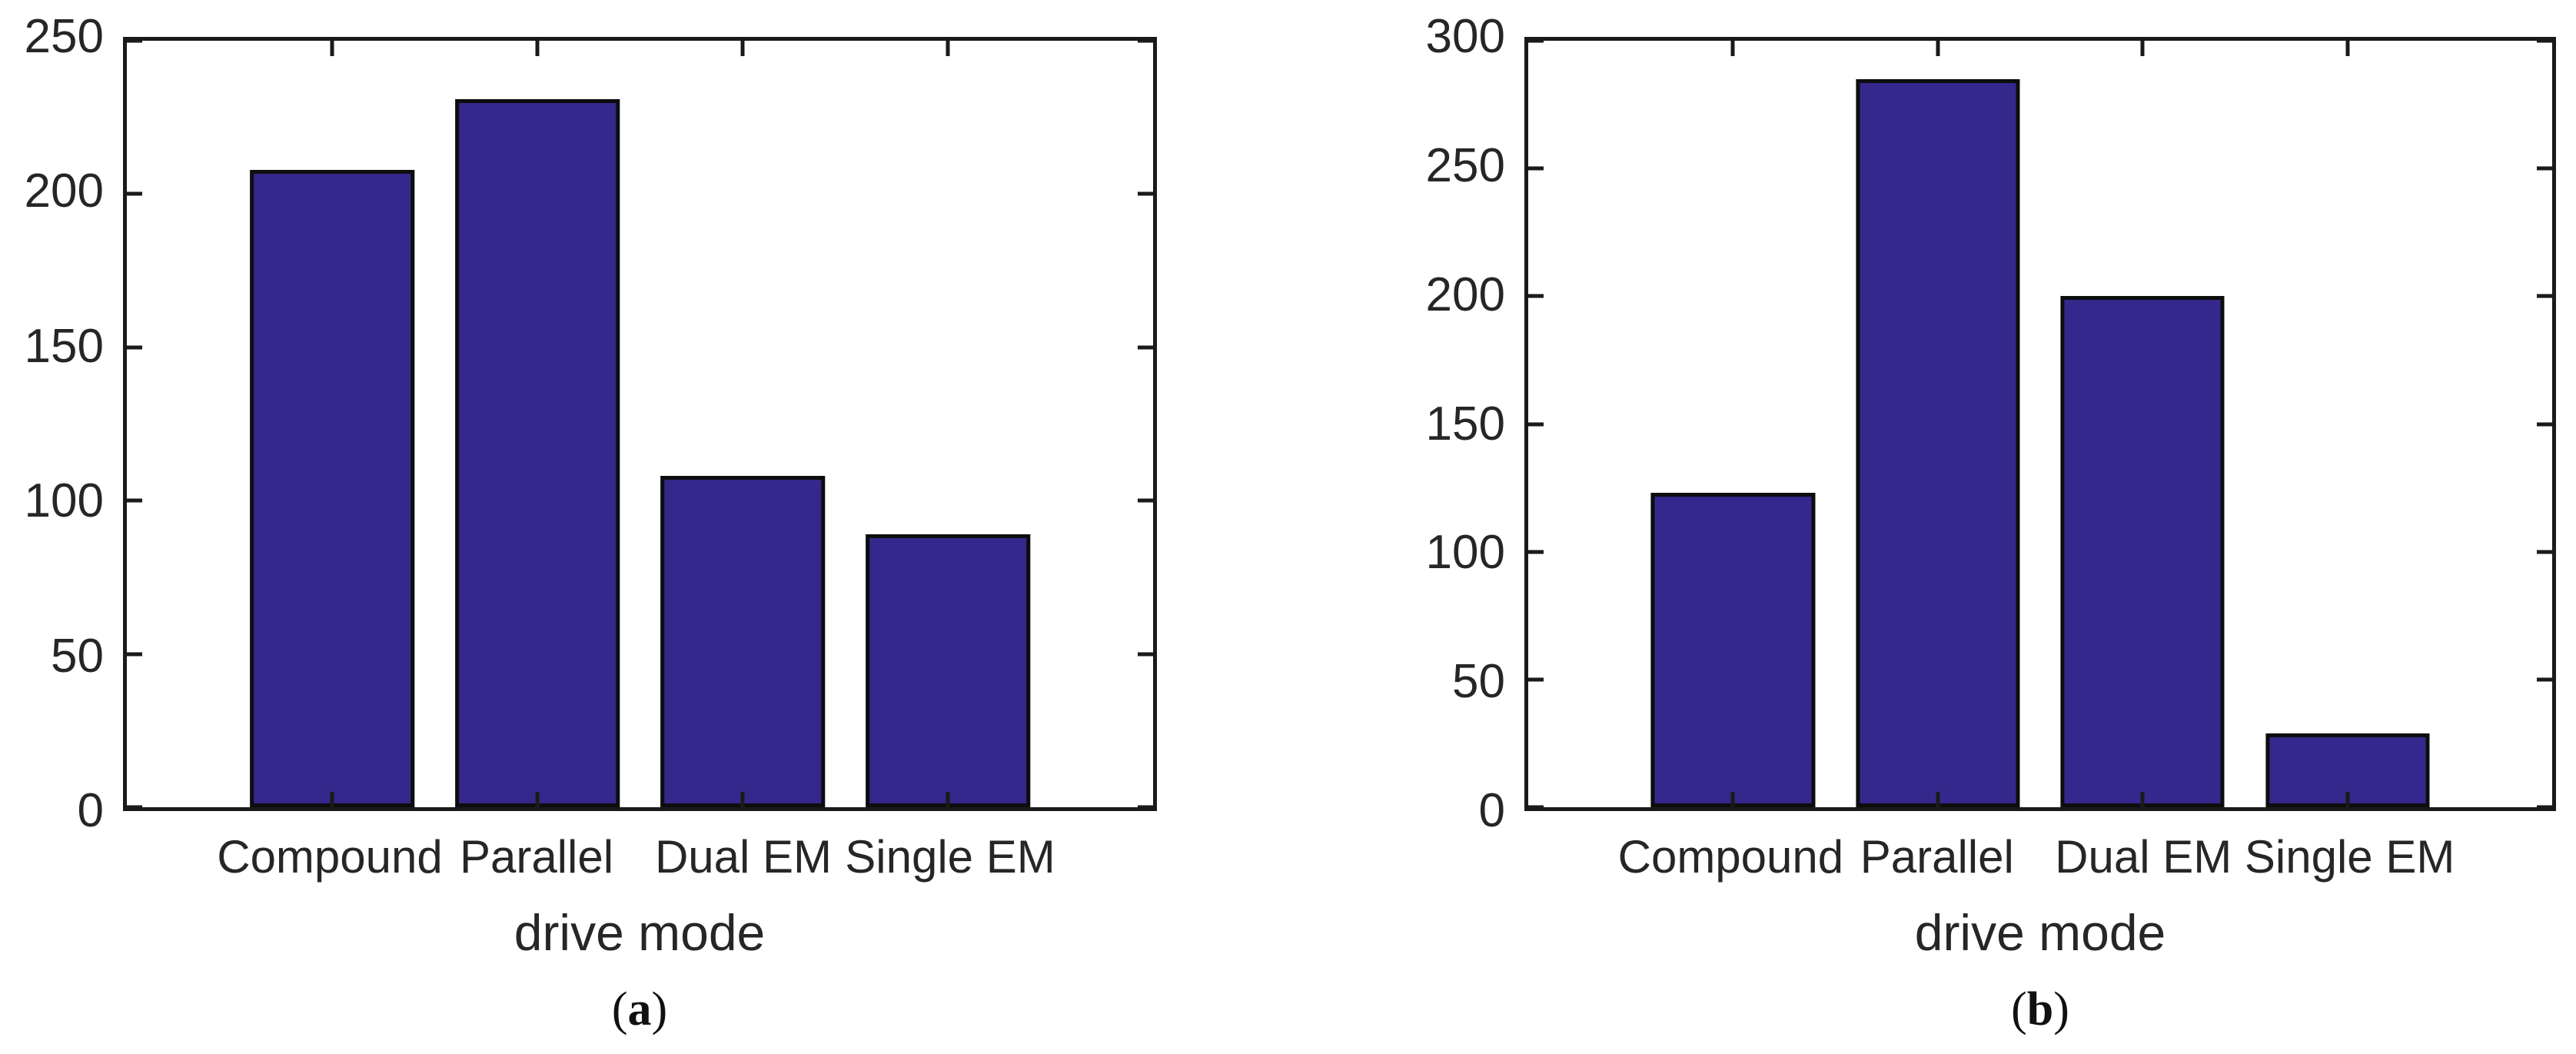 The height and width of the screenshot is (1054, 2576). Describe the element at coordinates (639, 1010) in the screenshot. I see `panel-caption: (a)` at that location.